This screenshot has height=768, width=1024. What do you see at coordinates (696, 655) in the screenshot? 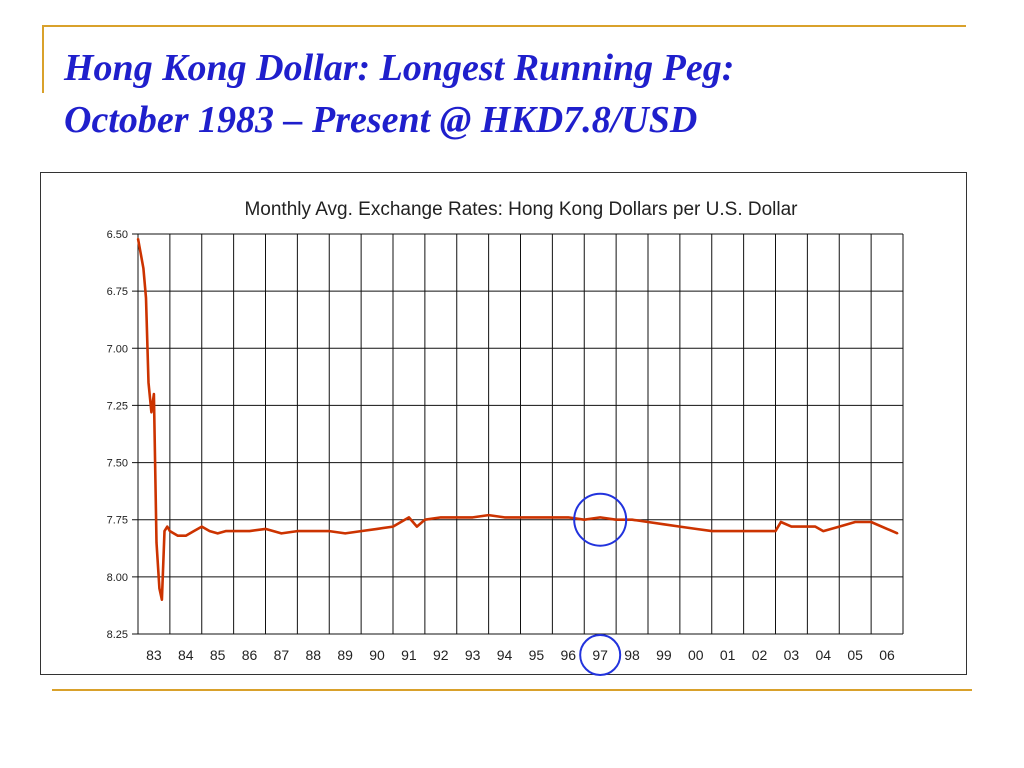
I see `x-tick-label: 00` at bounding box center [696, 655].